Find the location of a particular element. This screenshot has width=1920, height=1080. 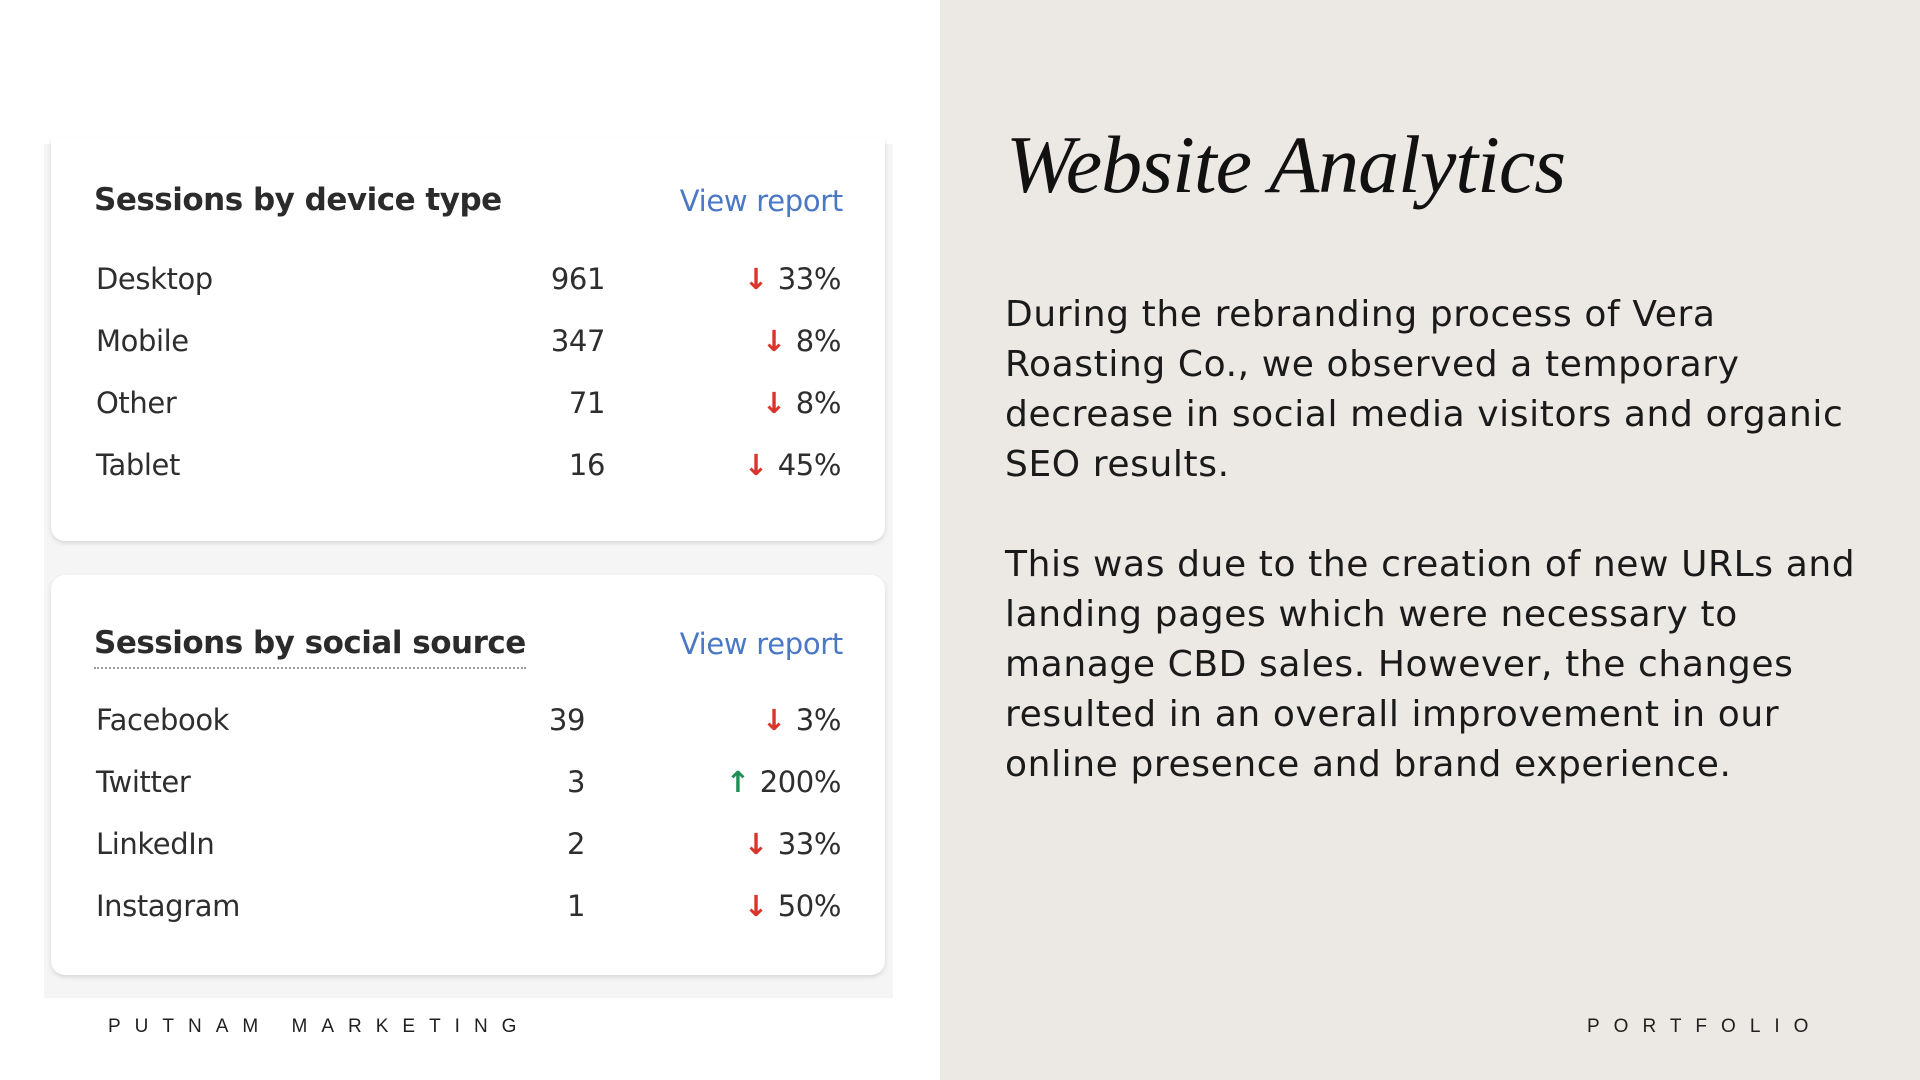

social-sessions: 2 is located at coordinates (575, 844).